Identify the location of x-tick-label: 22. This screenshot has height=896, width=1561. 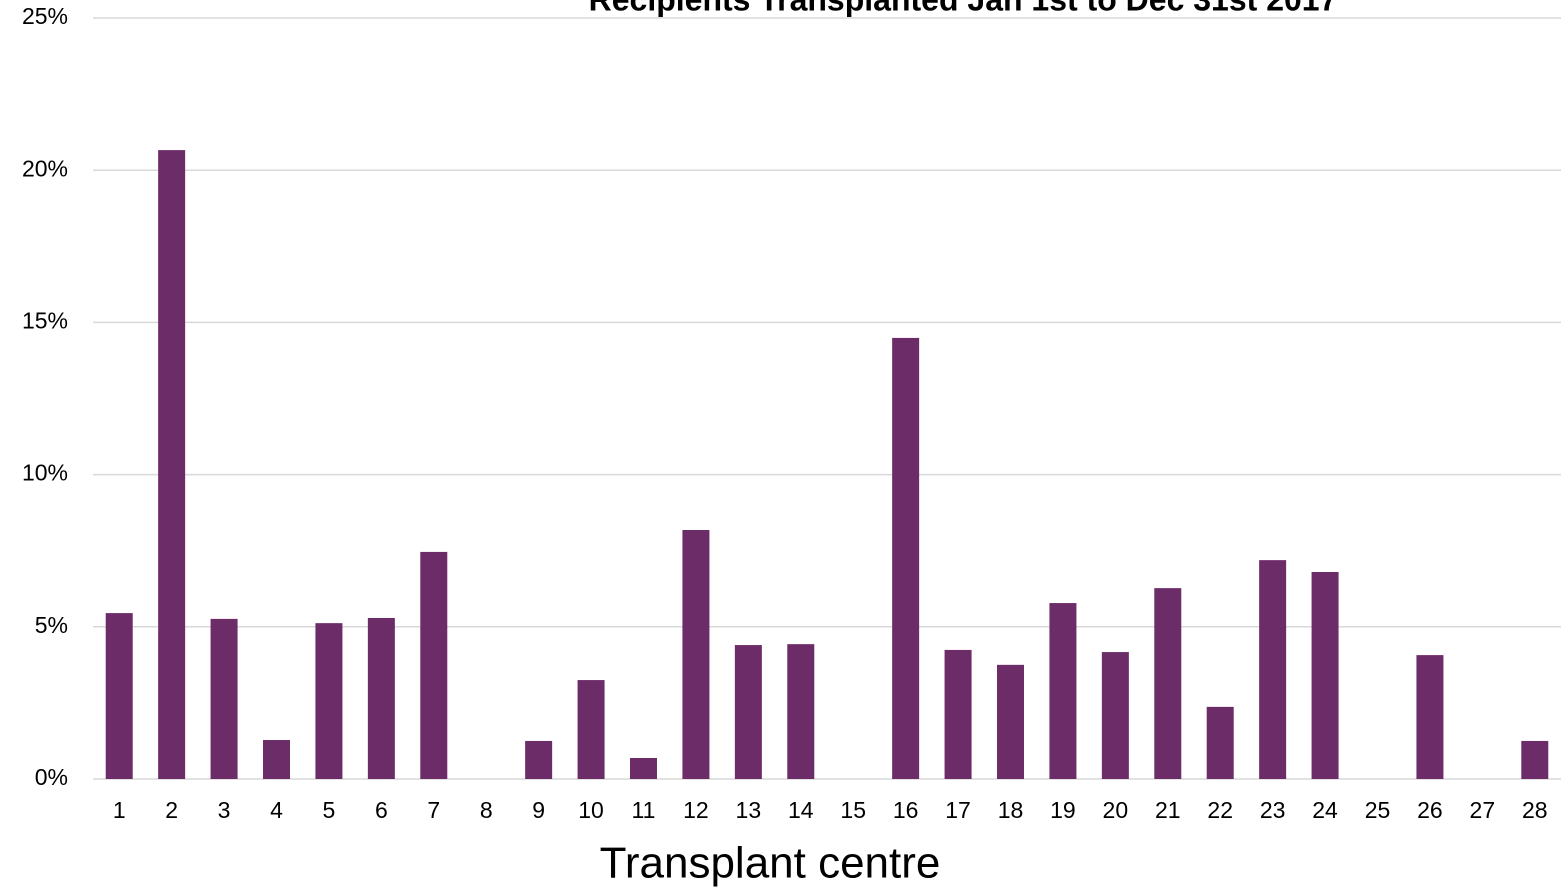
(1220, 810).